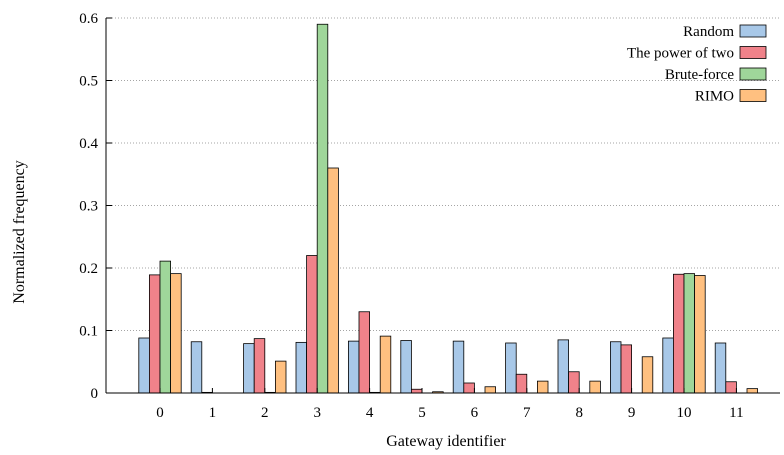 The height and width of the screenshot is (455, 784). Describe the element at coordinates (714, 97) in the screenshot. I see `legend-label: RIMO` at that location.